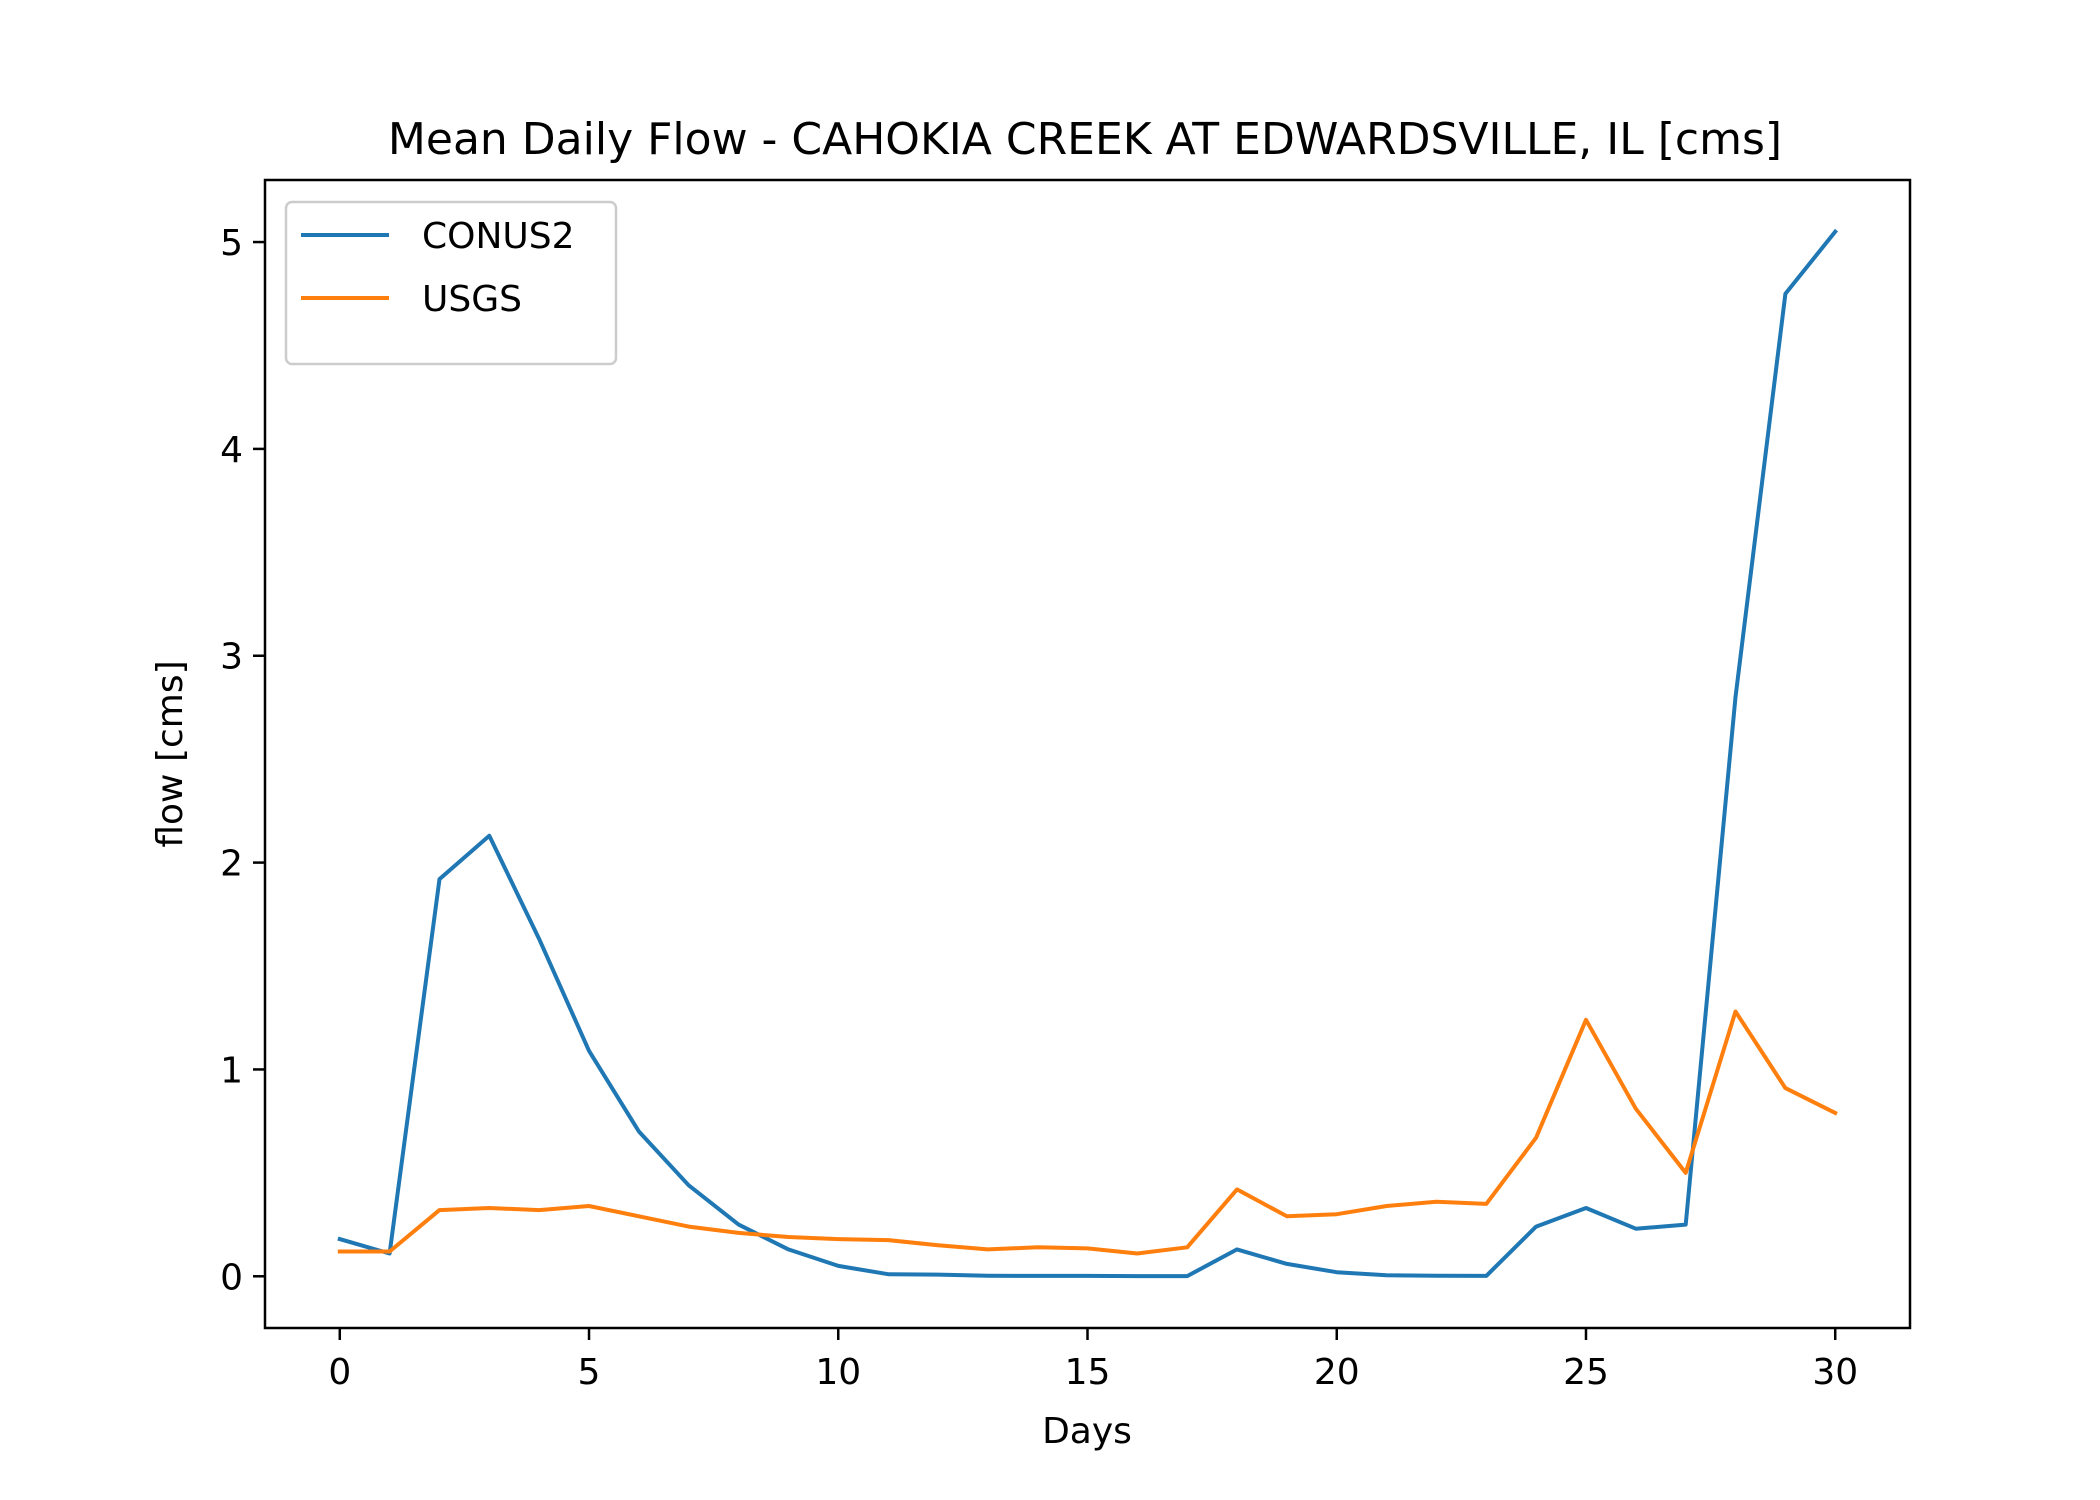  What do you see at coordinates (231, 1070) in the screenshot?
I see `y-tick-label: 1` at bounding box center [231, 1070].